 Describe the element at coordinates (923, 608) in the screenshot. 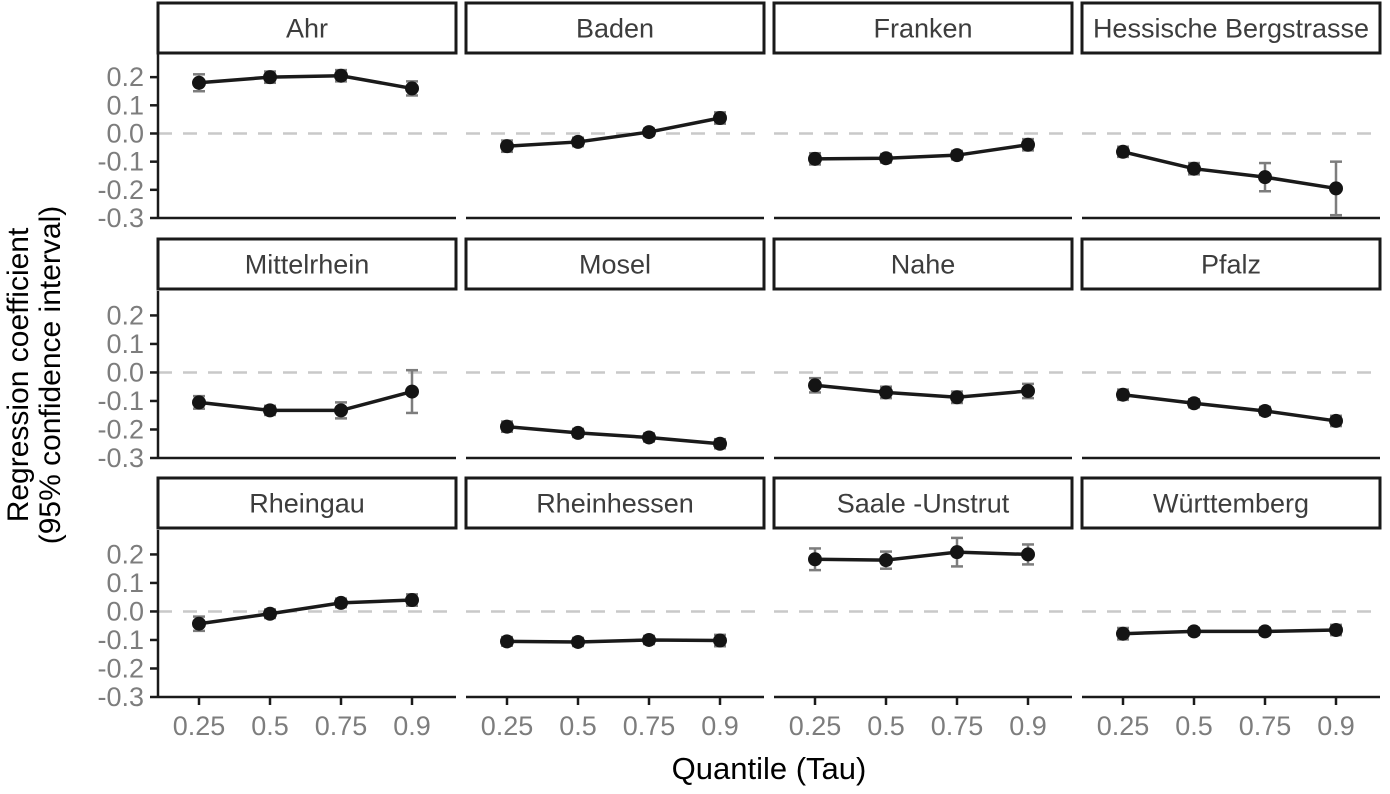

I see `facet-panel-saale-unstrut: 0.25 0.5 0.75 0.9 Saale -Unstrut` at that location.